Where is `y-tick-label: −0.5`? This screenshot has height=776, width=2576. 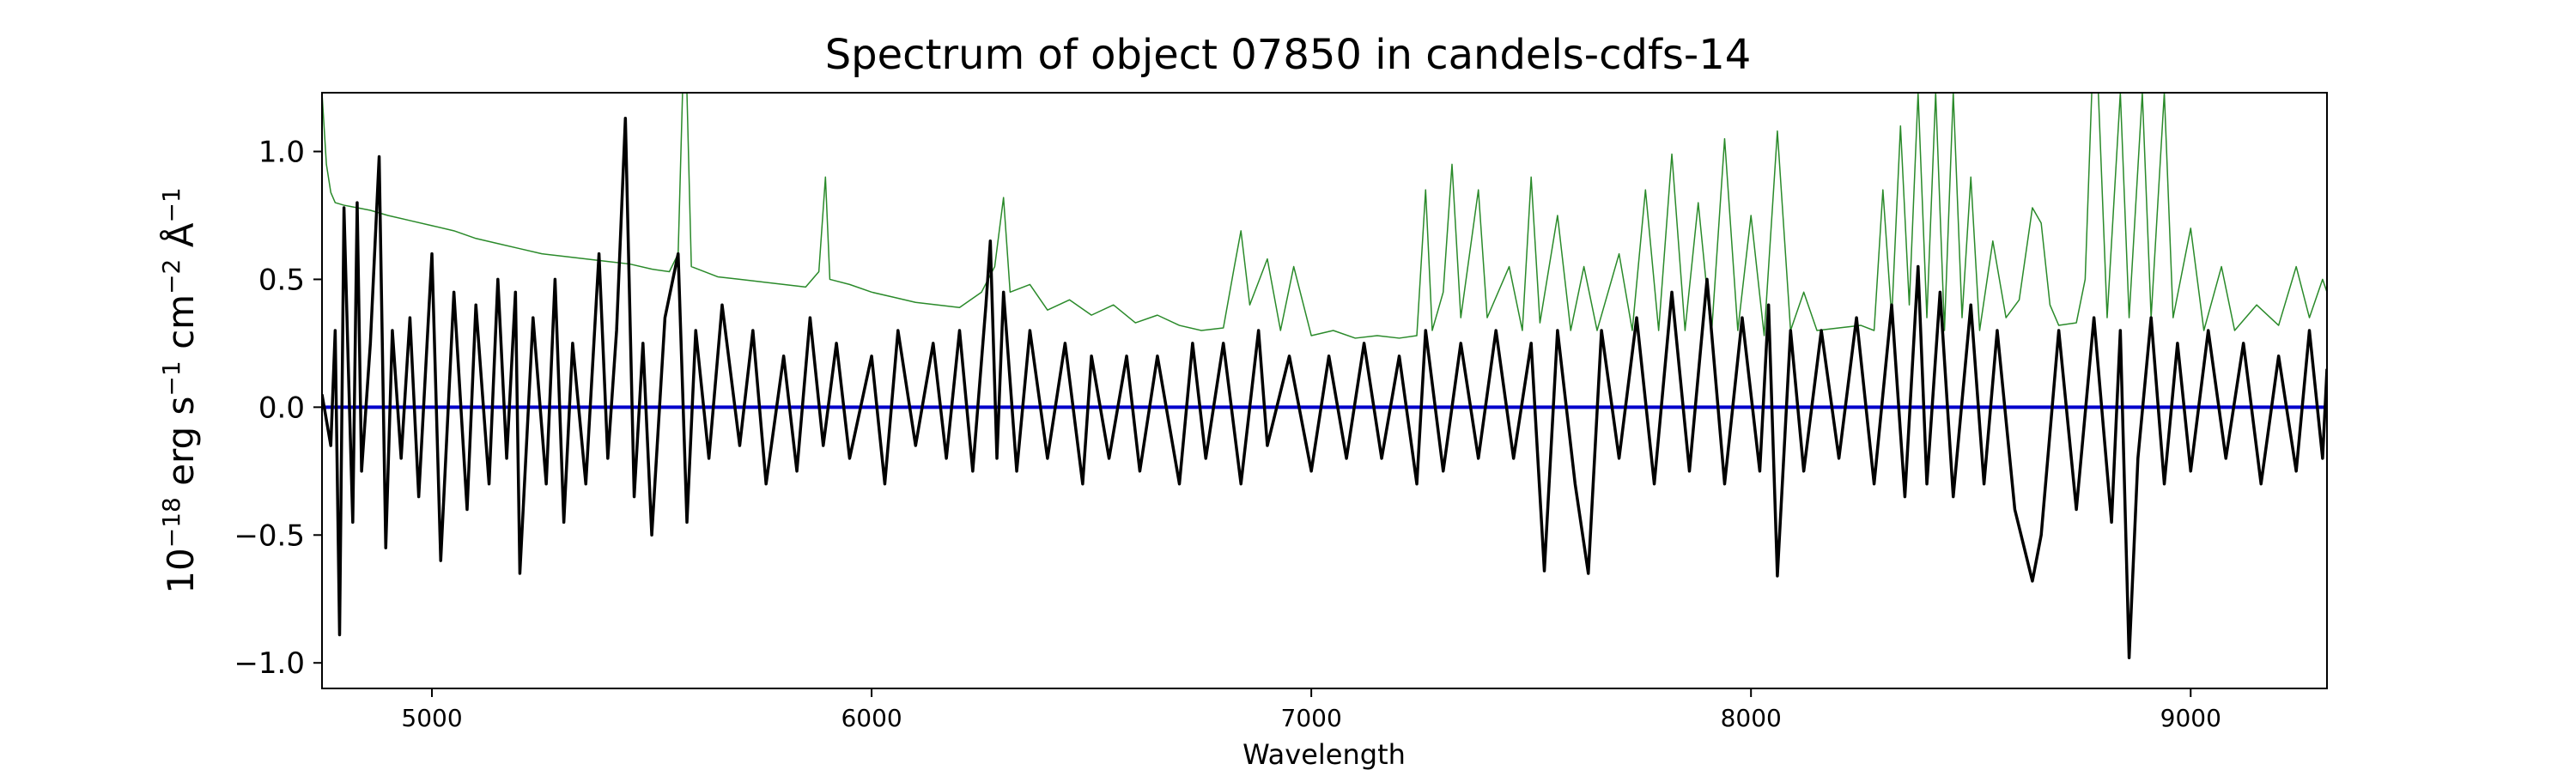 y-tick-label: −0.5 is located at coordinates (269, 535).